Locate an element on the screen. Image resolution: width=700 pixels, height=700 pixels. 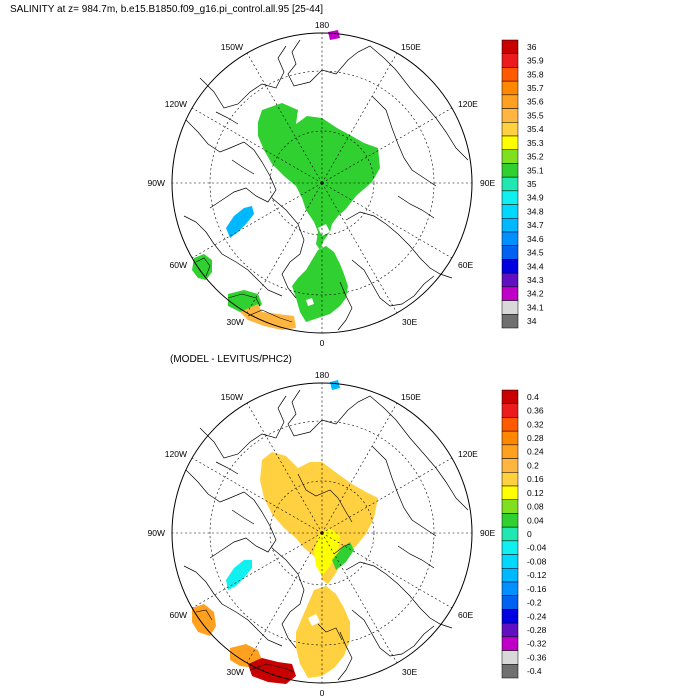
panel-title: (MODEL - LEVITUS/PHC2) is located at coordinates (231, 359).